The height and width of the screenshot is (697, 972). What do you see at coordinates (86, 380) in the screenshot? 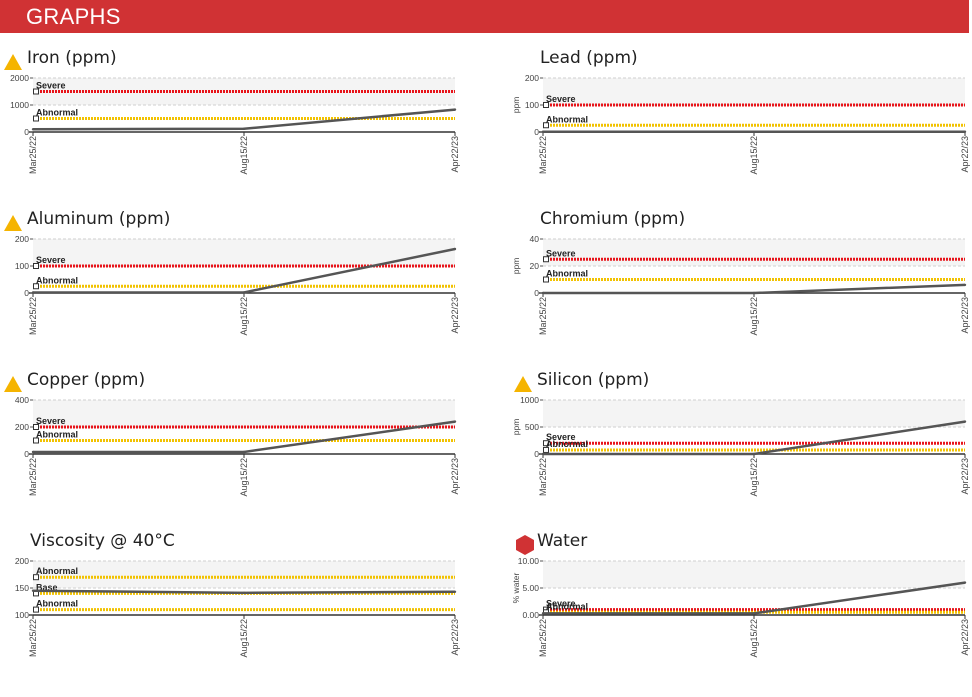
I see `chart-title: Copper (ppm)` at bounding box center [86, 380].